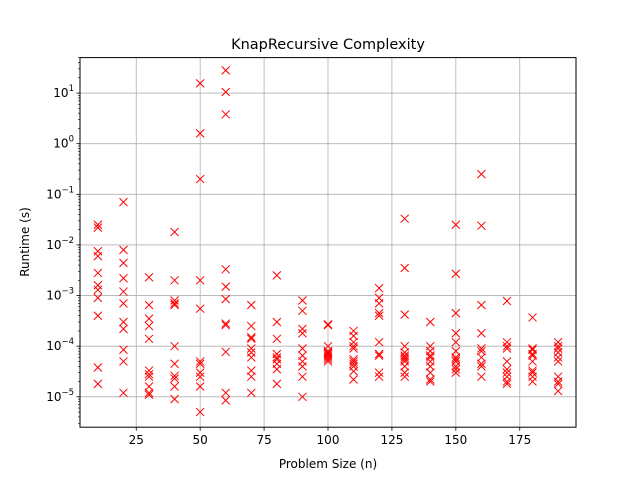 Image resolution: width=640 pixels, height=480 pixels. What do you see at coordinates (263, 440) in the screenshot?
I see `x-tick-label: 75` at bounding box center [263, 440].